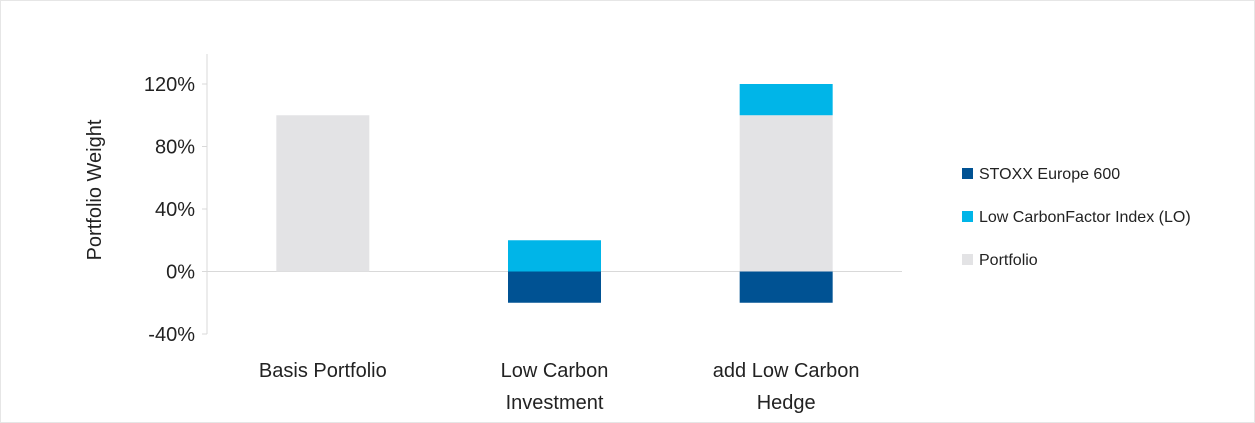  What do you see at coordinates (175, 210) in the screenshot?
I see `y-tick-label: 40%` at bounding box center [175, 210].